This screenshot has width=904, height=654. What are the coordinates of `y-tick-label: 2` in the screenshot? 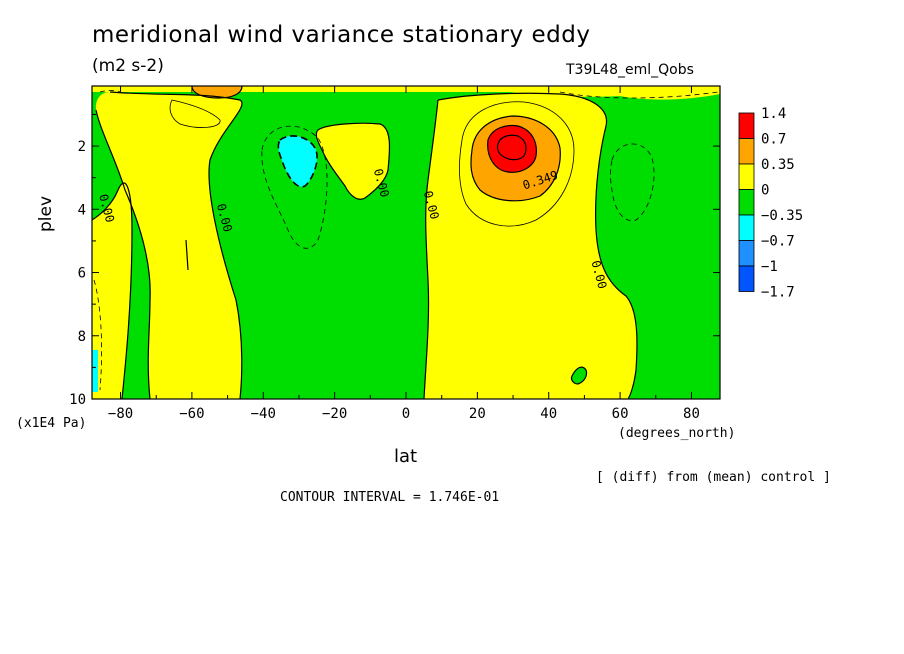 It's located at (82, 147).